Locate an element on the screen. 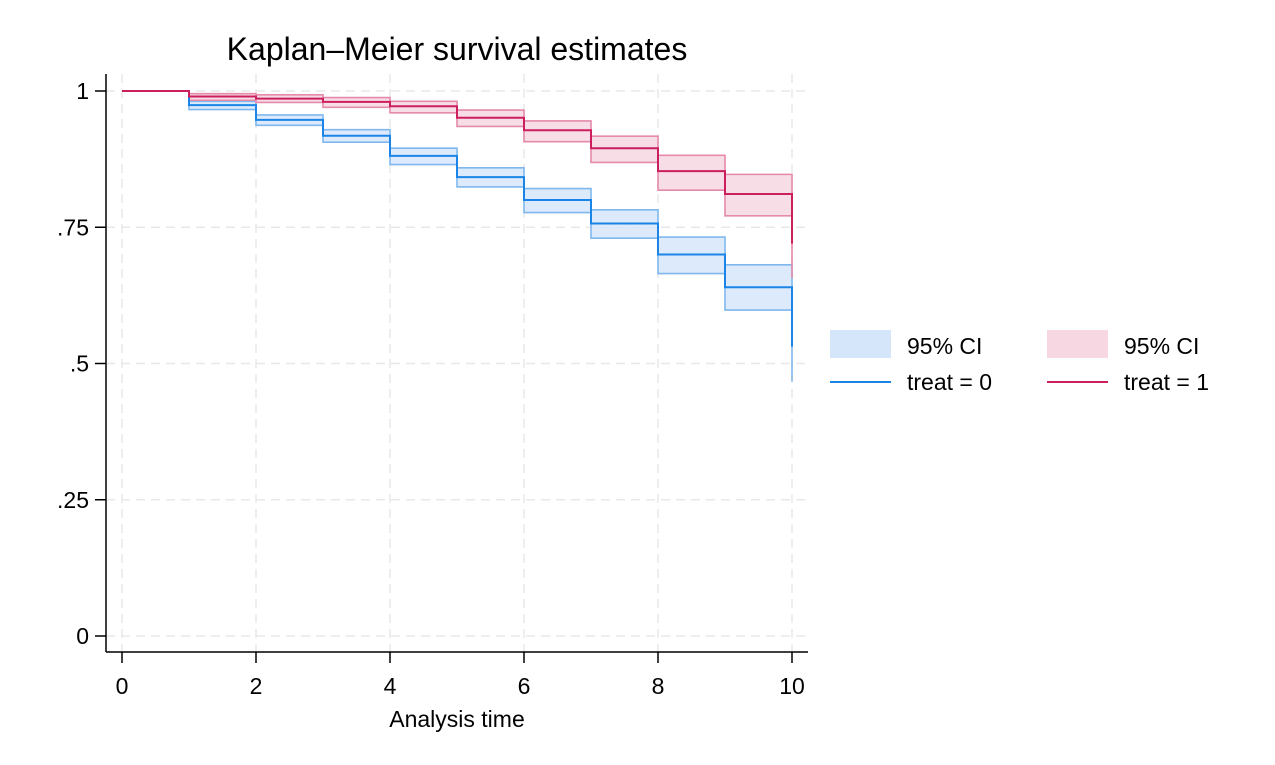 Image resolution: width=1275 pixels, height=765 pixels. y-tick-label: 0 is located at coordinates (82, 636).